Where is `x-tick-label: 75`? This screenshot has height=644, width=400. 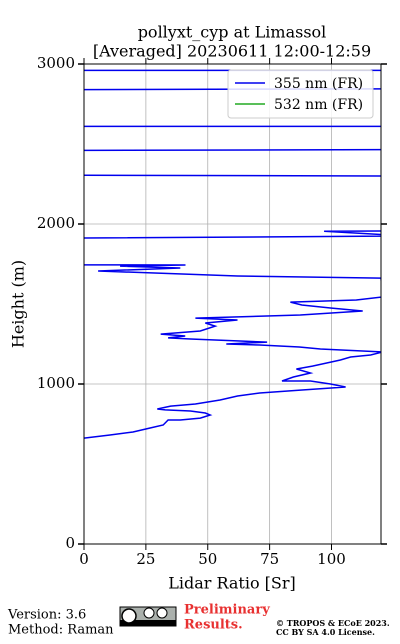 x-tick-label: 75 is located at coordinates (269, 559).